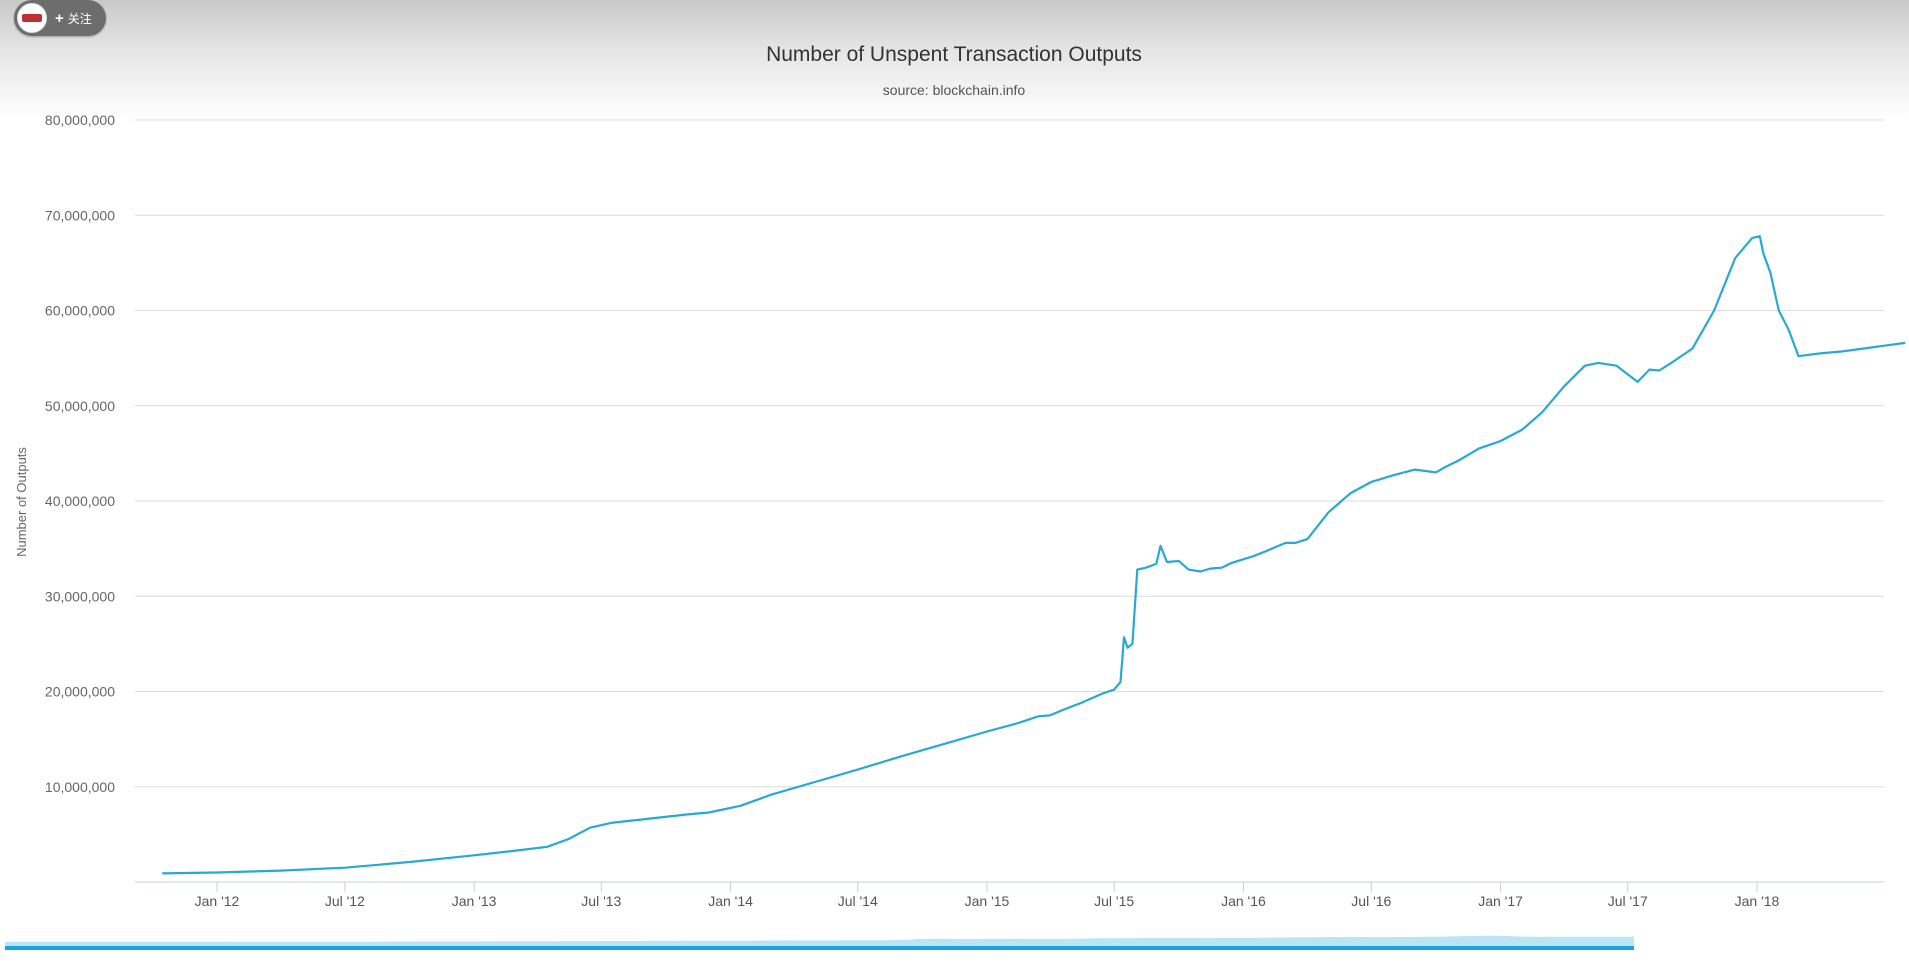  What do you see at coordinates (32, 18) in the screenshot?
I see `avatar-logo-icon` at bounding box center [32, 18].